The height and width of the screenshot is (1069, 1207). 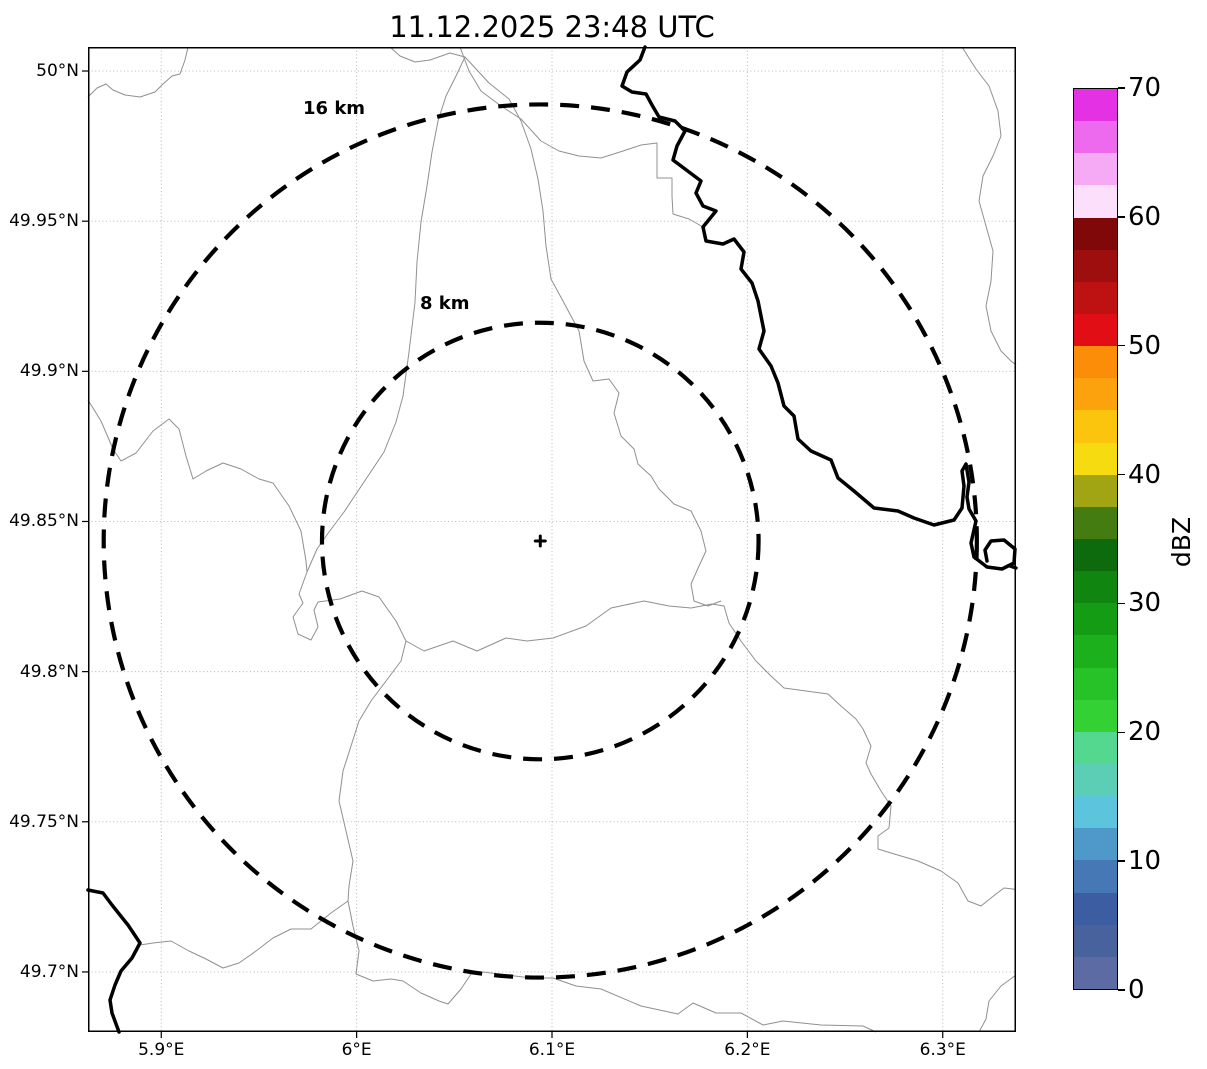 I want to click on colorbar, so click(x=1095, y=539).